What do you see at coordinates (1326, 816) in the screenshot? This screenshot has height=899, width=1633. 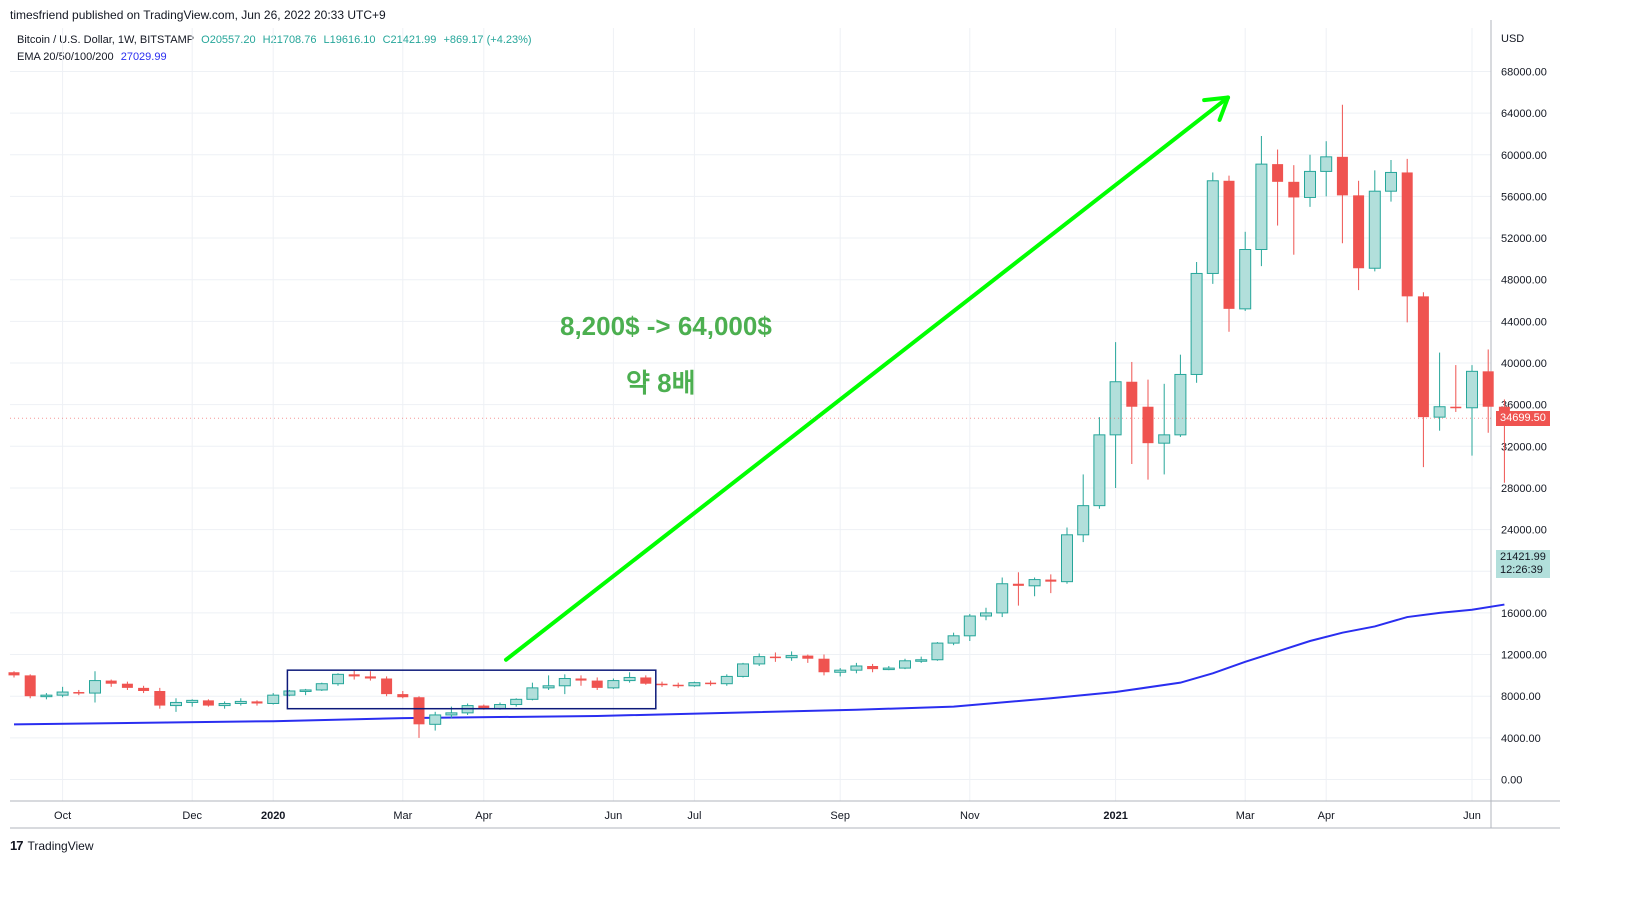 I see `x-tick-label: Apr` at bounding box center [1326, 816].